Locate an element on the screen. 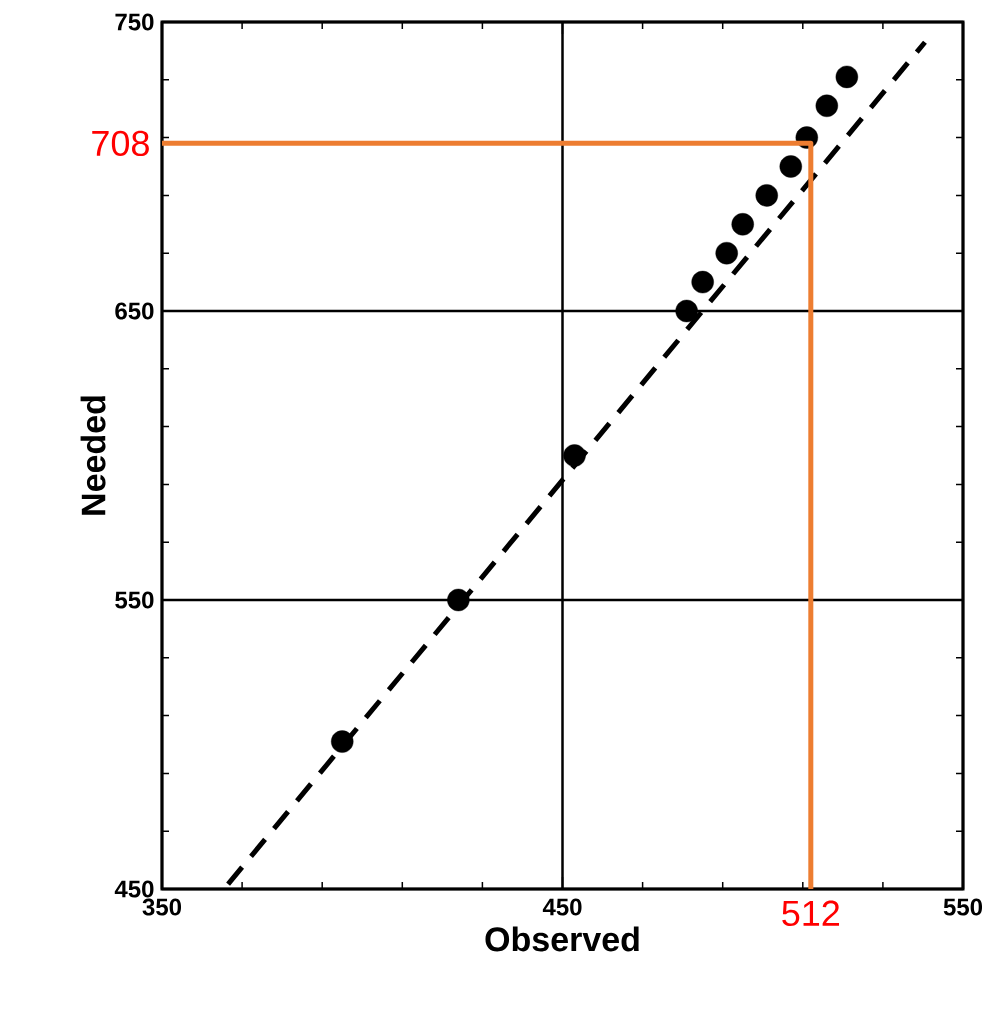 Image resolution: width=997 pixels, height=1016 pixels. y-axis-title: Needed is located at coordinates (93, 455).